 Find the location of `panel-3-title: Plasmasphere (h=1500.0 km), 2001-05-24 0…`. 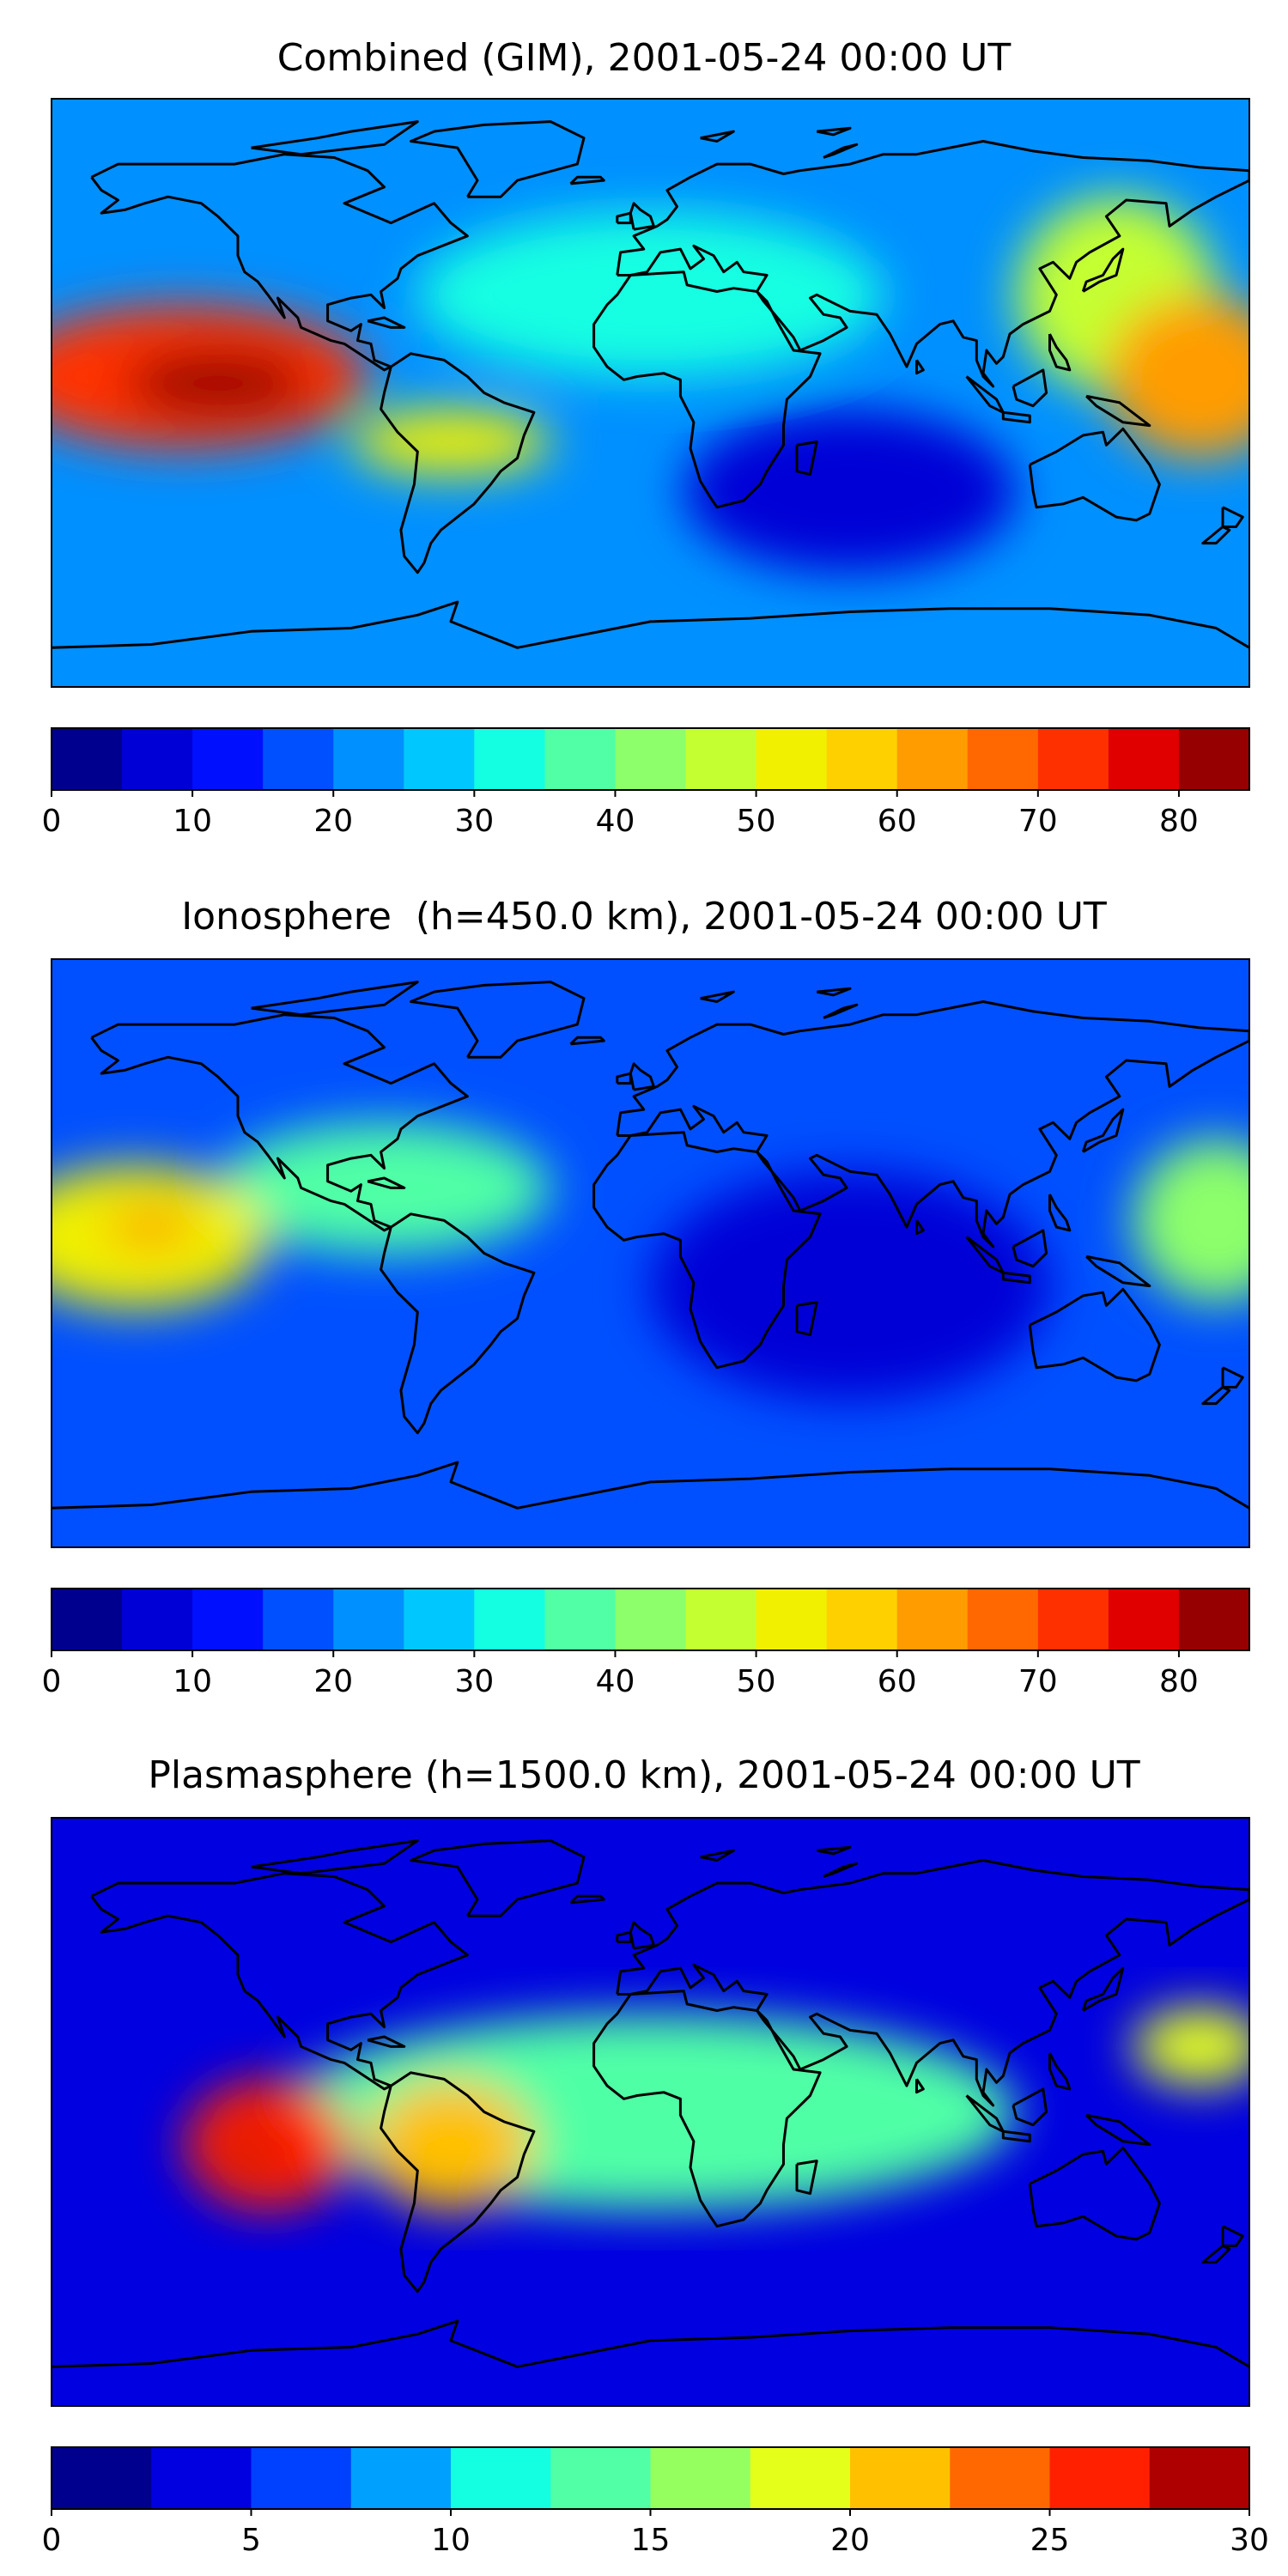

panel-3-title: Plasmasphere (h=1500.0 km), 2001-05-24 0… is located at coordinates (644, 1775).